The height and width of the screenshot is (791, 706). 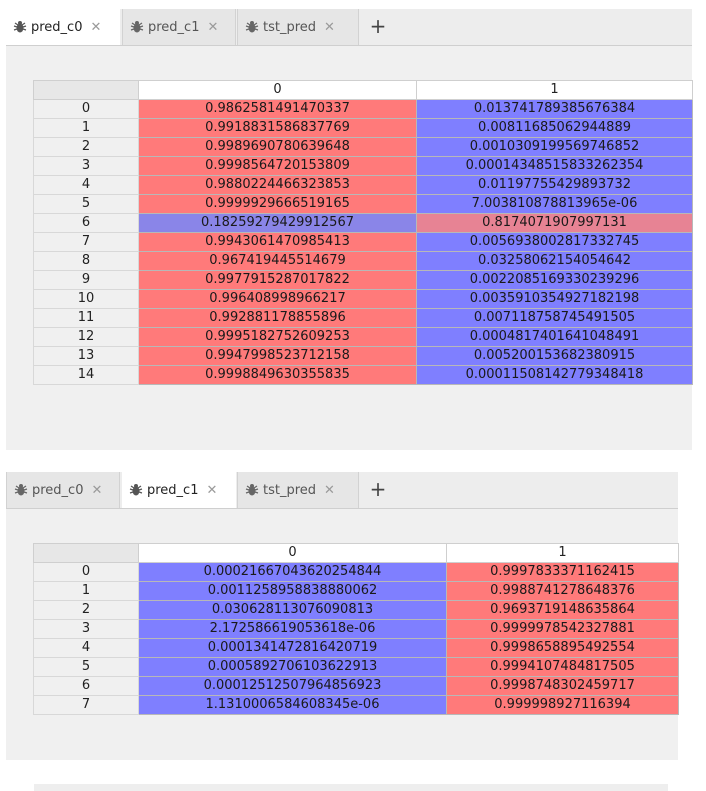 I want to click on cell-value: 0.999998927116394, so click(x=562, y=705).